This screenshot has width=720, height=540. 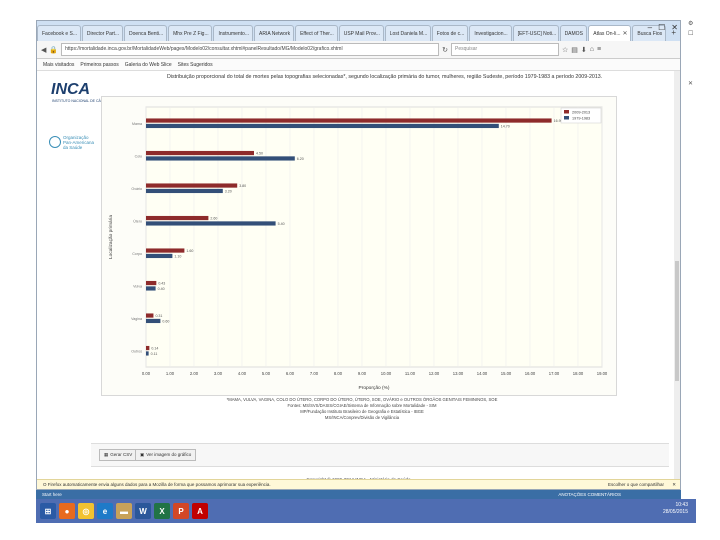 What do you see at coordinates (148, 64) in the screenshot?
I see `bookmark-item: Galeria do Web Slice` at bounding box center [148, 64].